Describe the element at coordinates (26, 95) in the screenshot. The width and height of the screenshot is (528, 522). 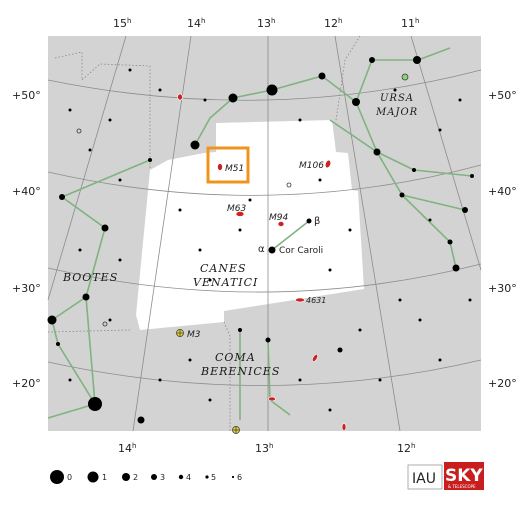
I see `dec-left-50: +50°` at that location.